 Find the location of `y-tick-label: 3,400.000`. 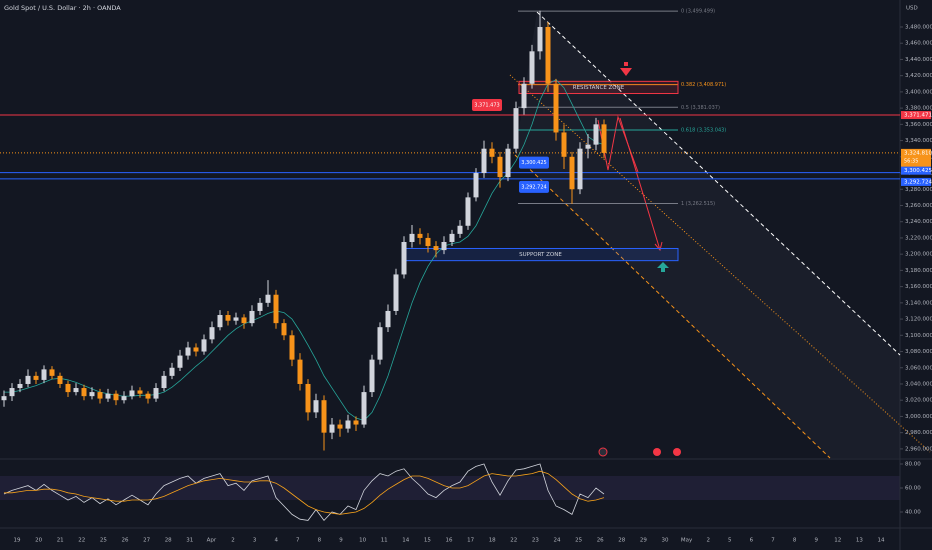

y-tick-label: 3,400.000 is located at coordinates (918, 92).